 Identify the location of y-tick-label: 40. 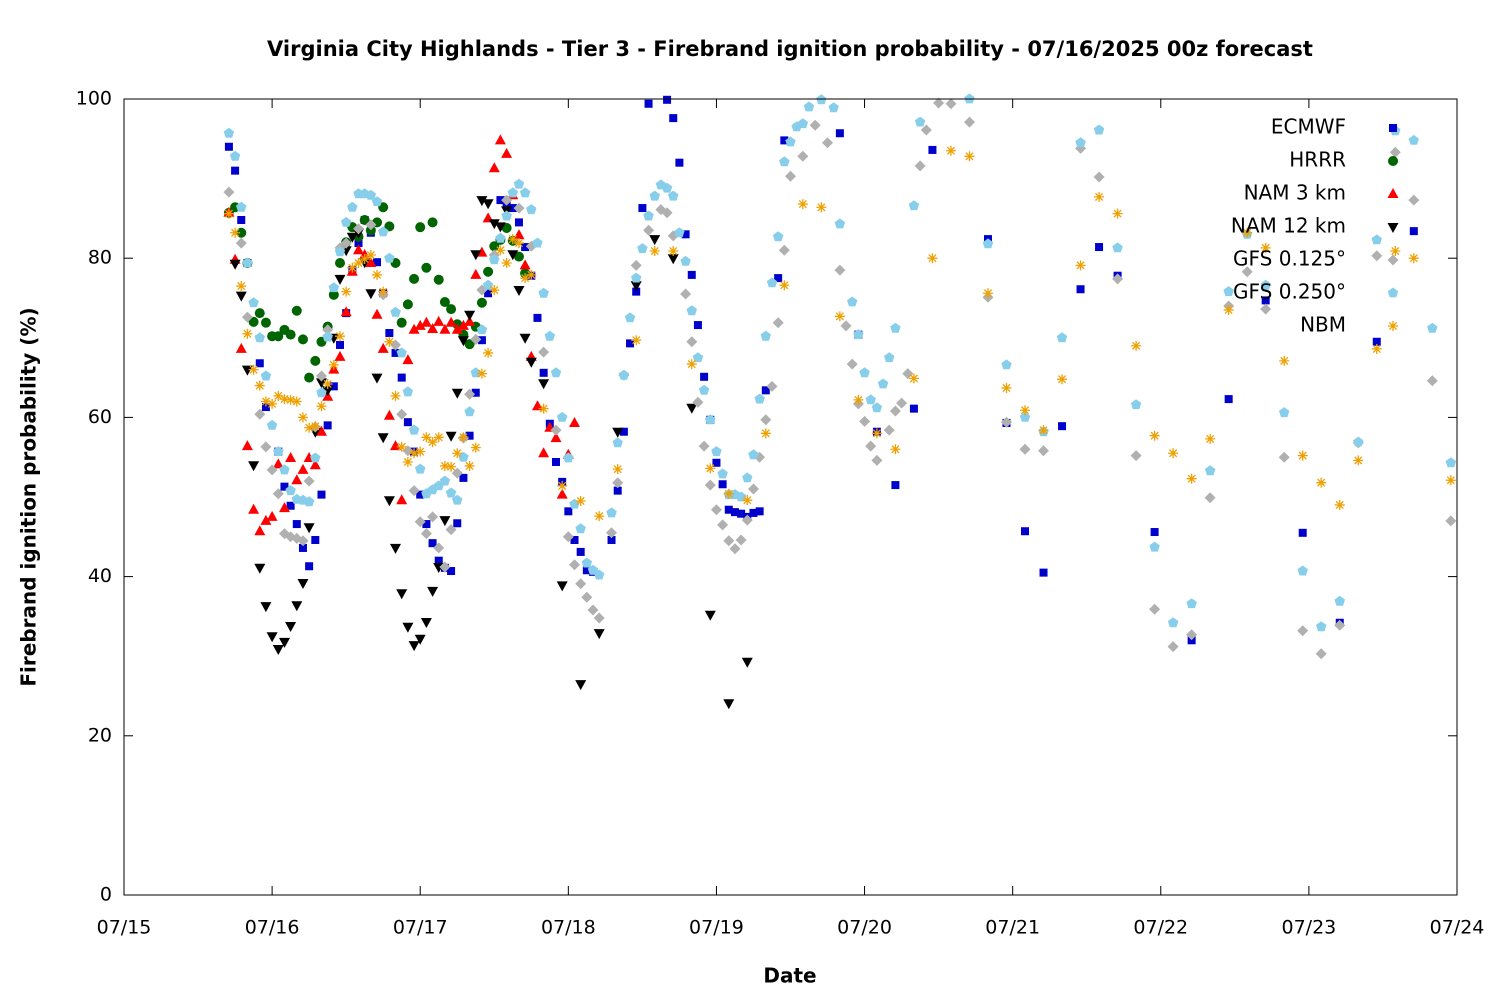
(100, 576).